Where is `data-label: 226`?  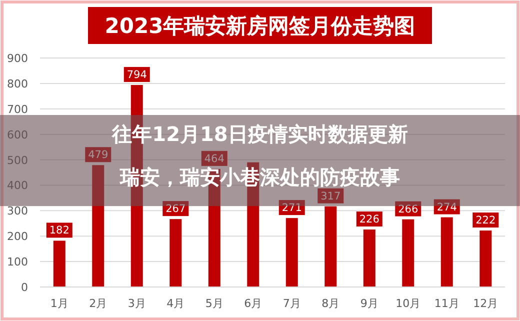
data-label: 226 is located at coordinates (369, 219).